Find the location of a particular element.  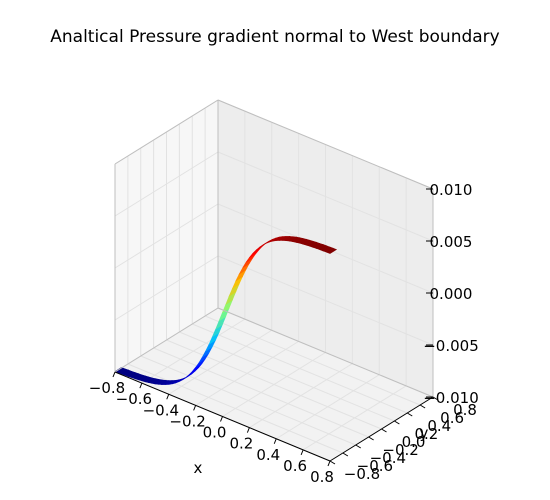

x-tick-label: 0.0 is located at coordinates (215, 433).